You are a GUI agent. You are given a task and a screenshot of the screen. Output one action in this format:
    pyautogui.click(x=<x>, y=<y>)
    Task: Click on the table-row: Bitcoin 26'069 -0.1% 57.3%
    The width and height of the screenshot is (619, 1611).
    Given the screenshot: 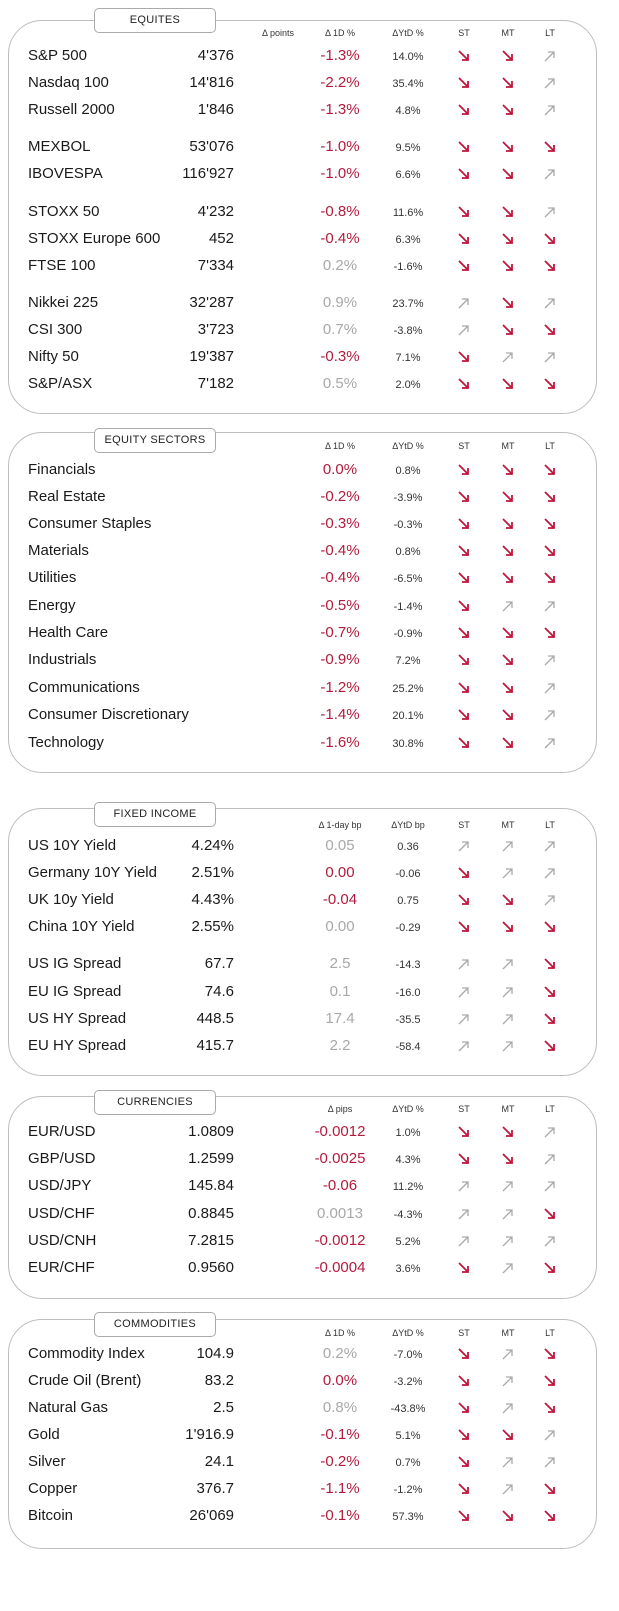 What is the action you would take?
    pyautogui.click(x=309, y=1517)
    